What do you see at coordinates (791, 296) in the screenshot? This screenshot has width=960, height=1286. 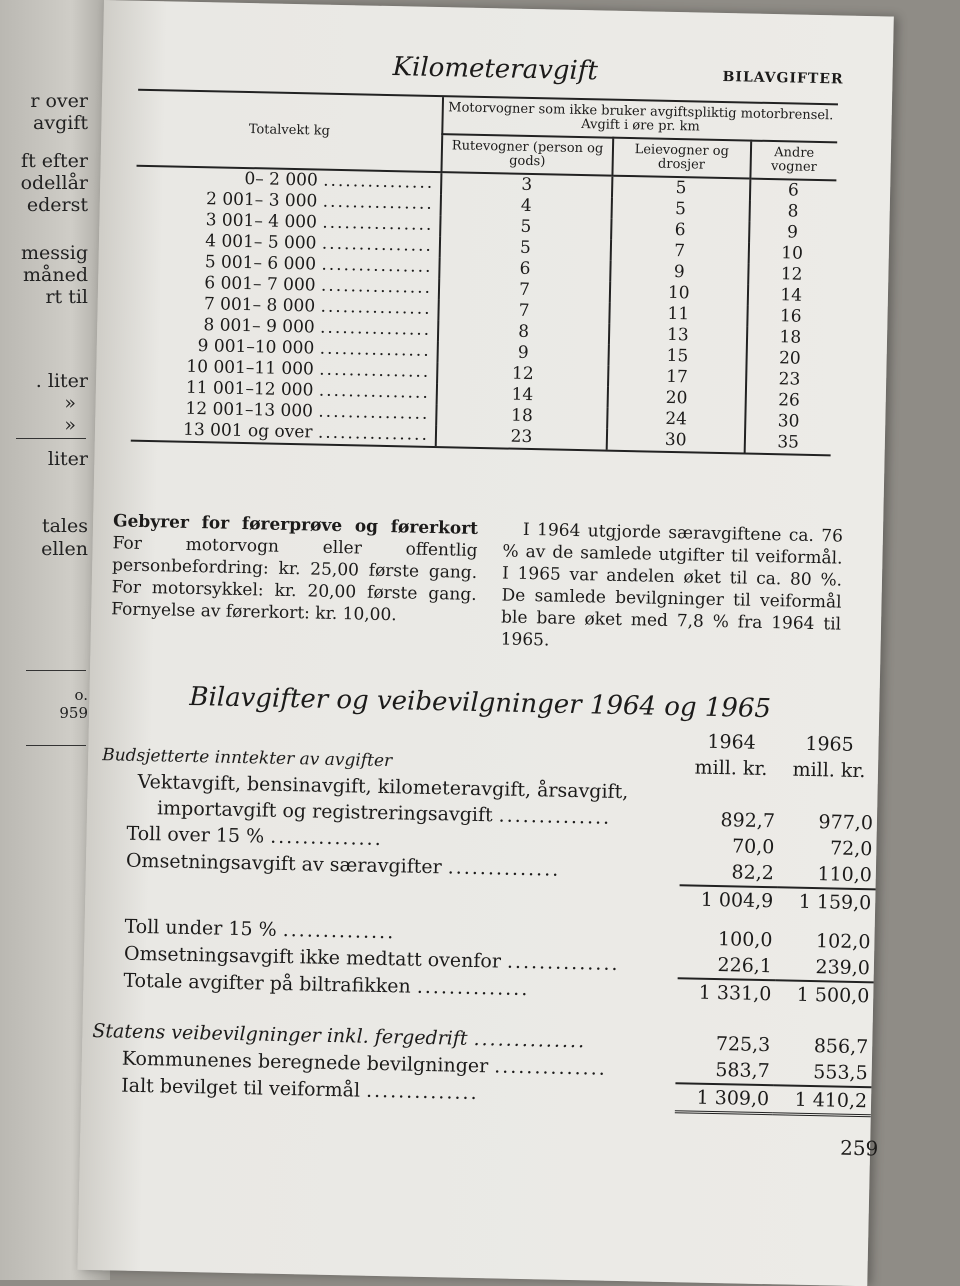 I see `rate-cell: 14` at bounding box center [791, 296].